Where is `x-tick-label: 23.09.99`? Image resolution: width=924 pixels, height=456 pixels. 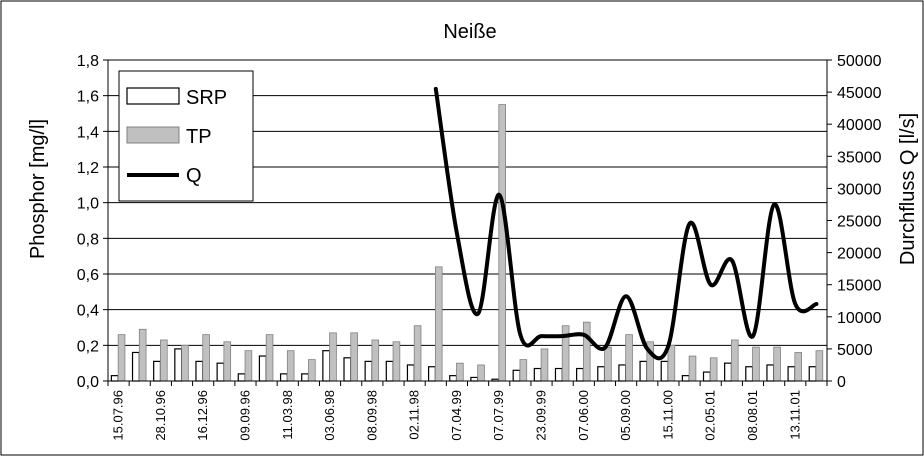
x-tick-label: 23.09.99 is located at coordinates (541, 415).